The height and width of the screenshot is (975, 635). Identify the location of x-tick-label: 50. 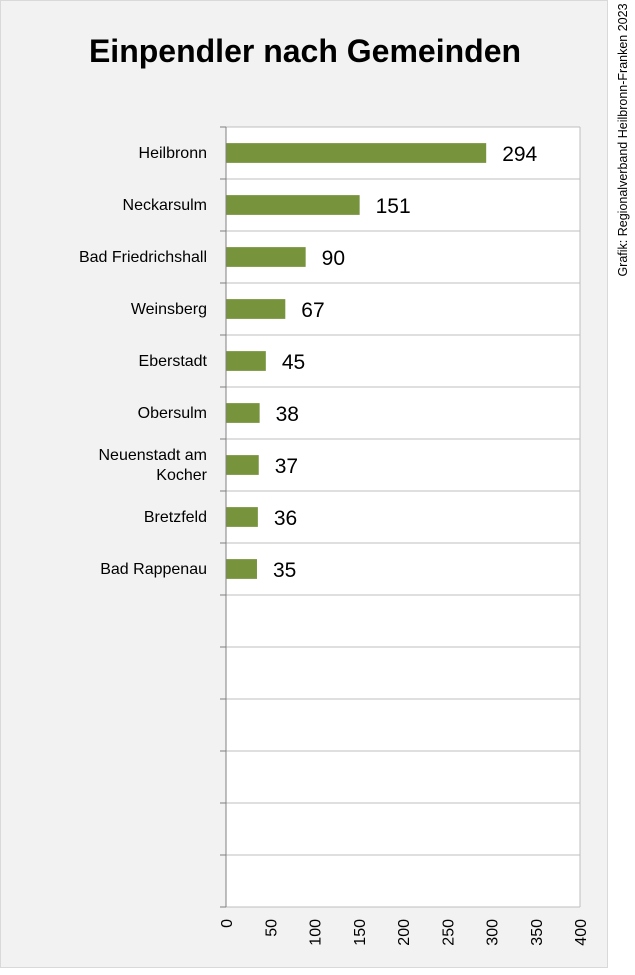
(271, 928).